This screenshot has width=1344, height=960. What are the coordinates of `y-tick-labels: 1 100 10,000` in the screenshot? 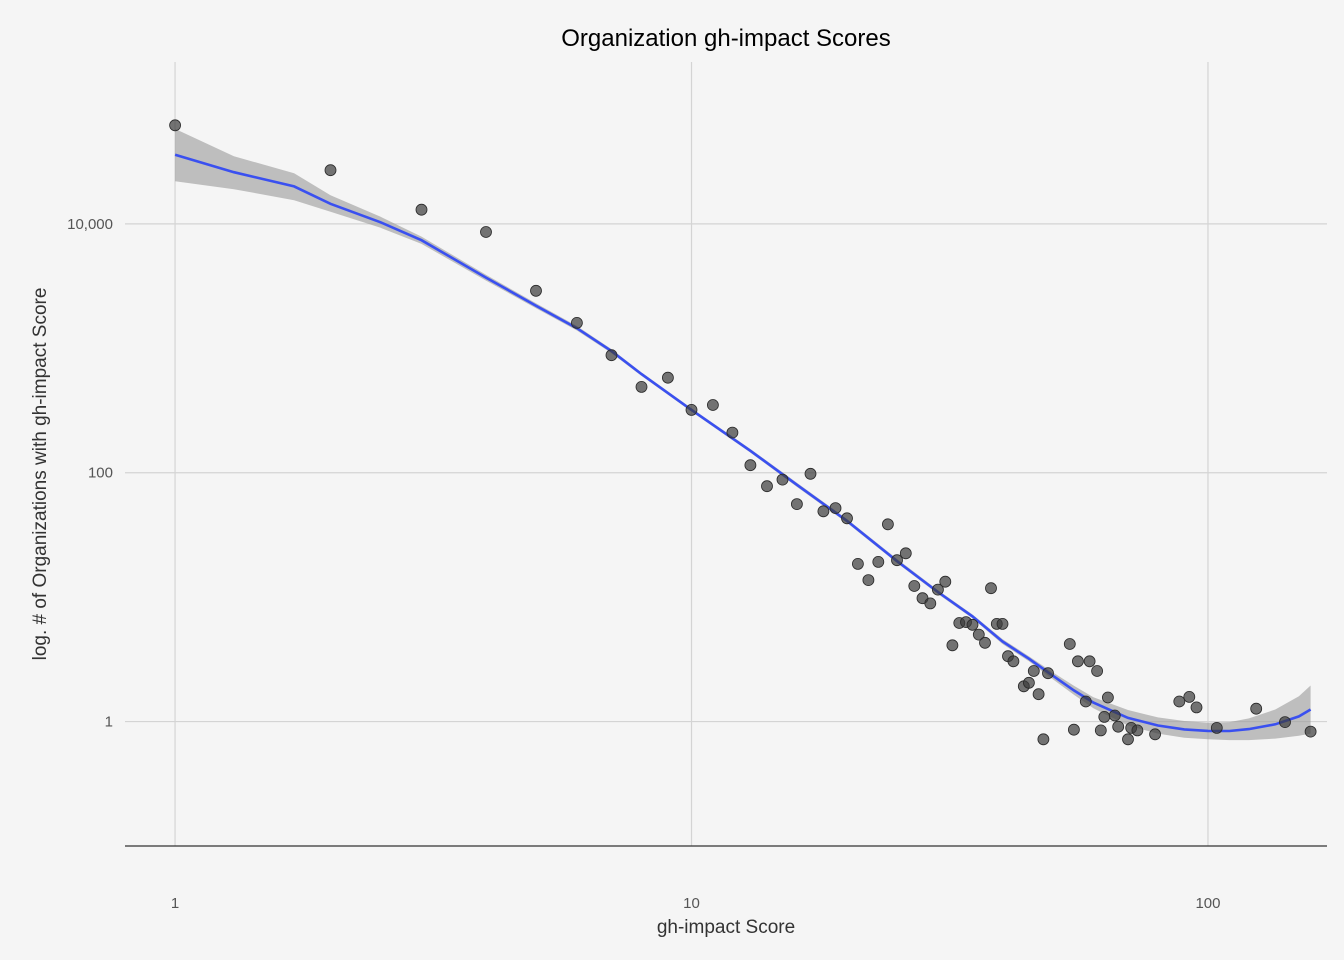 It's located at (90, 473).